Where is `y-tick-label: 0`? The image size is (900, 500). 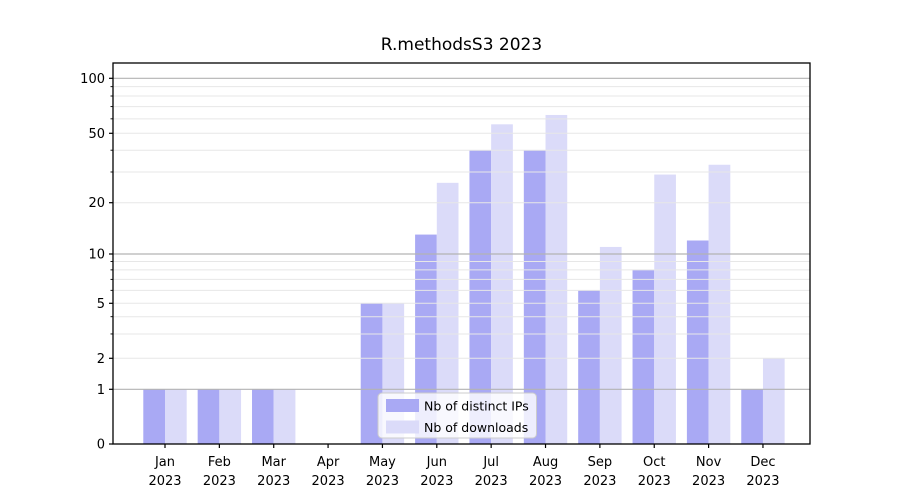 y-tick-label: 0 is located at coordinates (101, 445).